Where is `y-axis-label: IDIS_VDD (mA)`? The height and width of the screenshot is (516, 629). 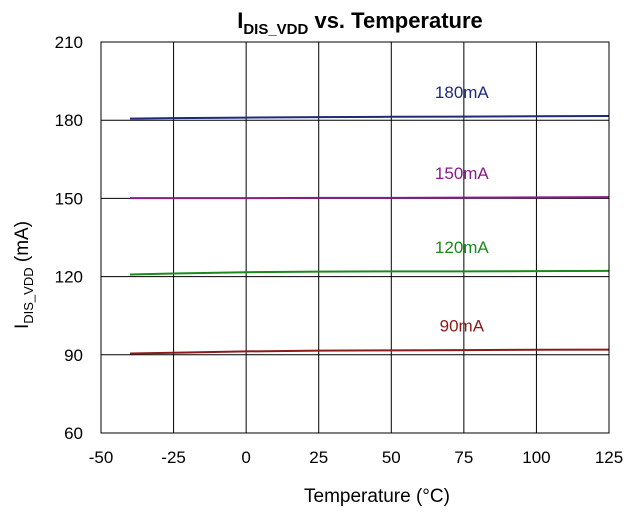
y-axis-label: IDIS_VDD (mA) is located at coordinates (24, 275).